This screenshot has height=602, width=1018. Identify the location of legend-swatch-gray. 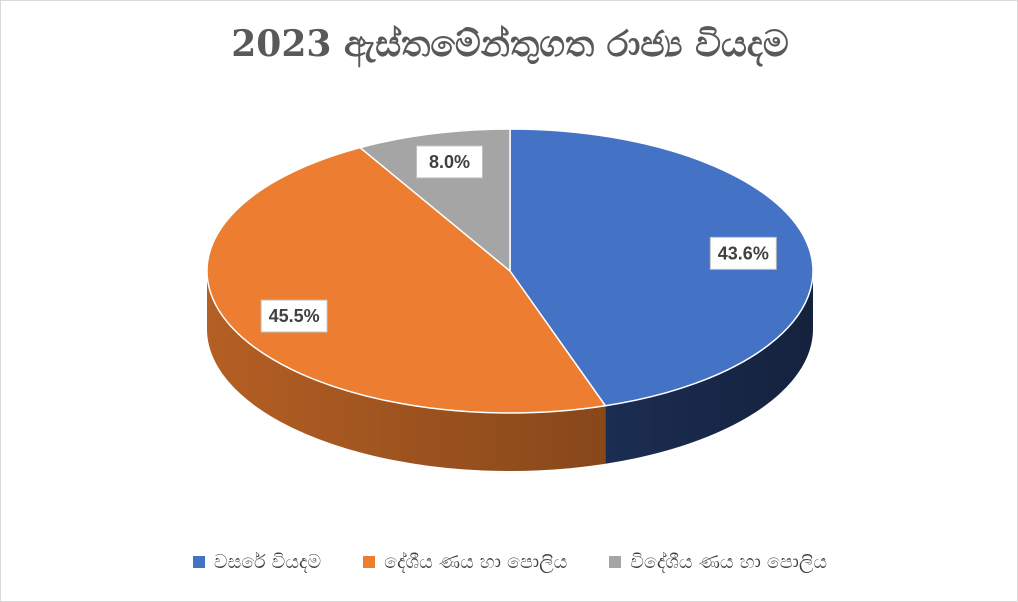
(615, 562).